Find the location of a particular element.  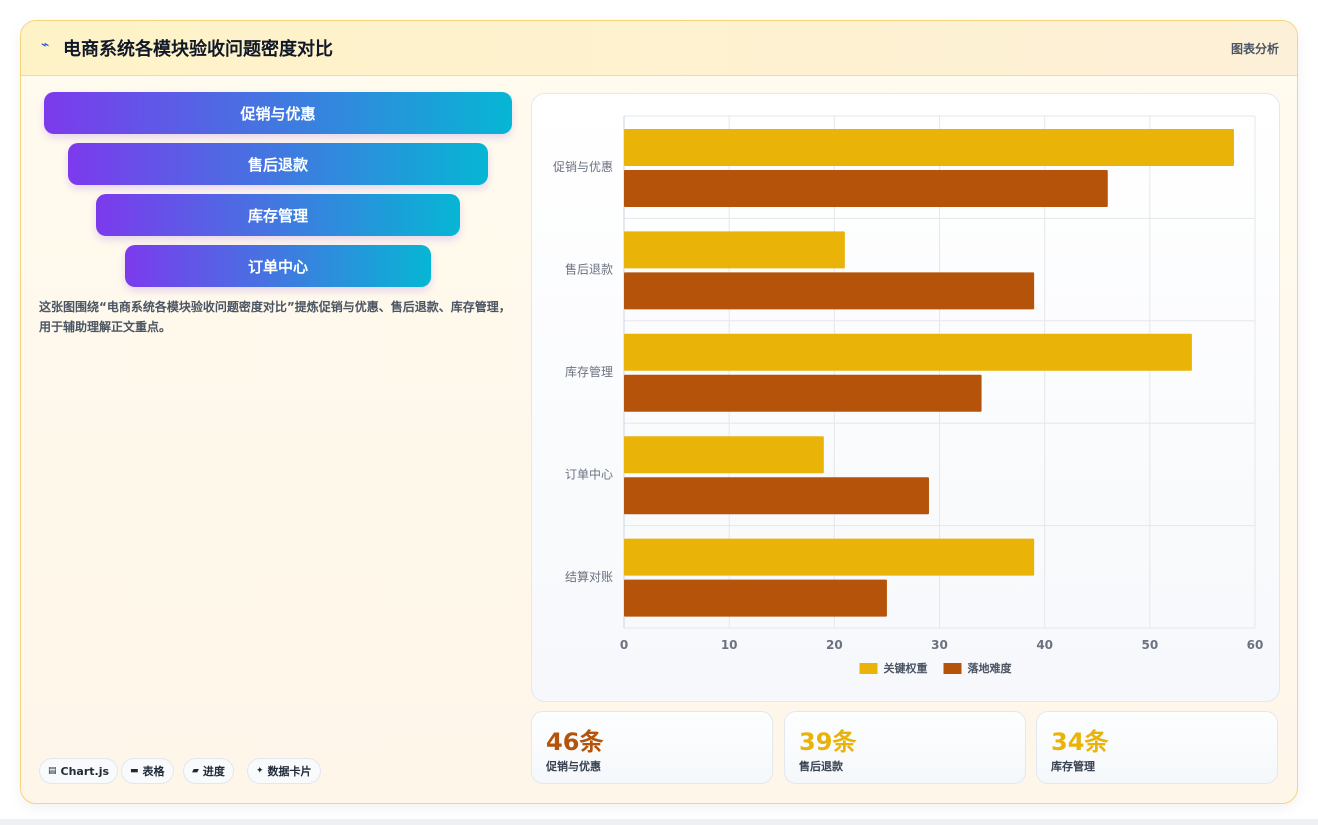

stat-value: 46条 is located at coordinates (575, 742).